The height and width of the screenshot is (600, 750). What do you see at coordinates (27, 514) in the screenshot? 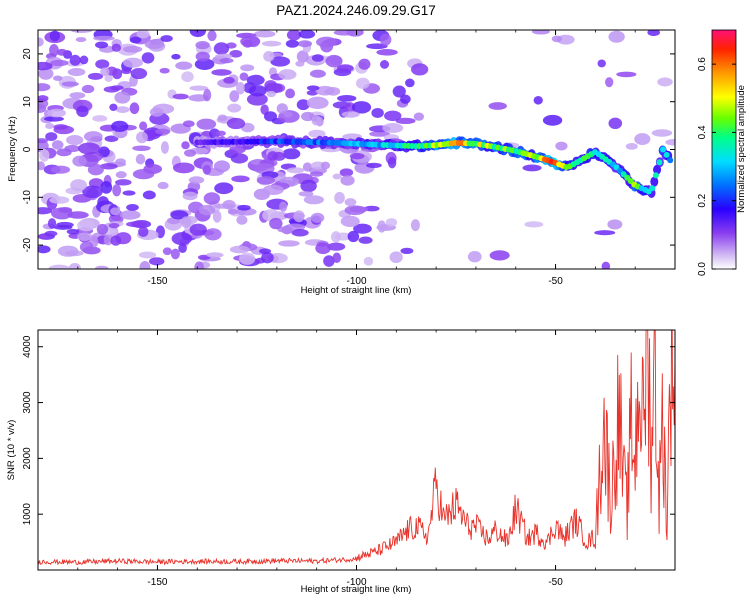
I see `y-tick-label: 1000` at bounding box center [27, 514].